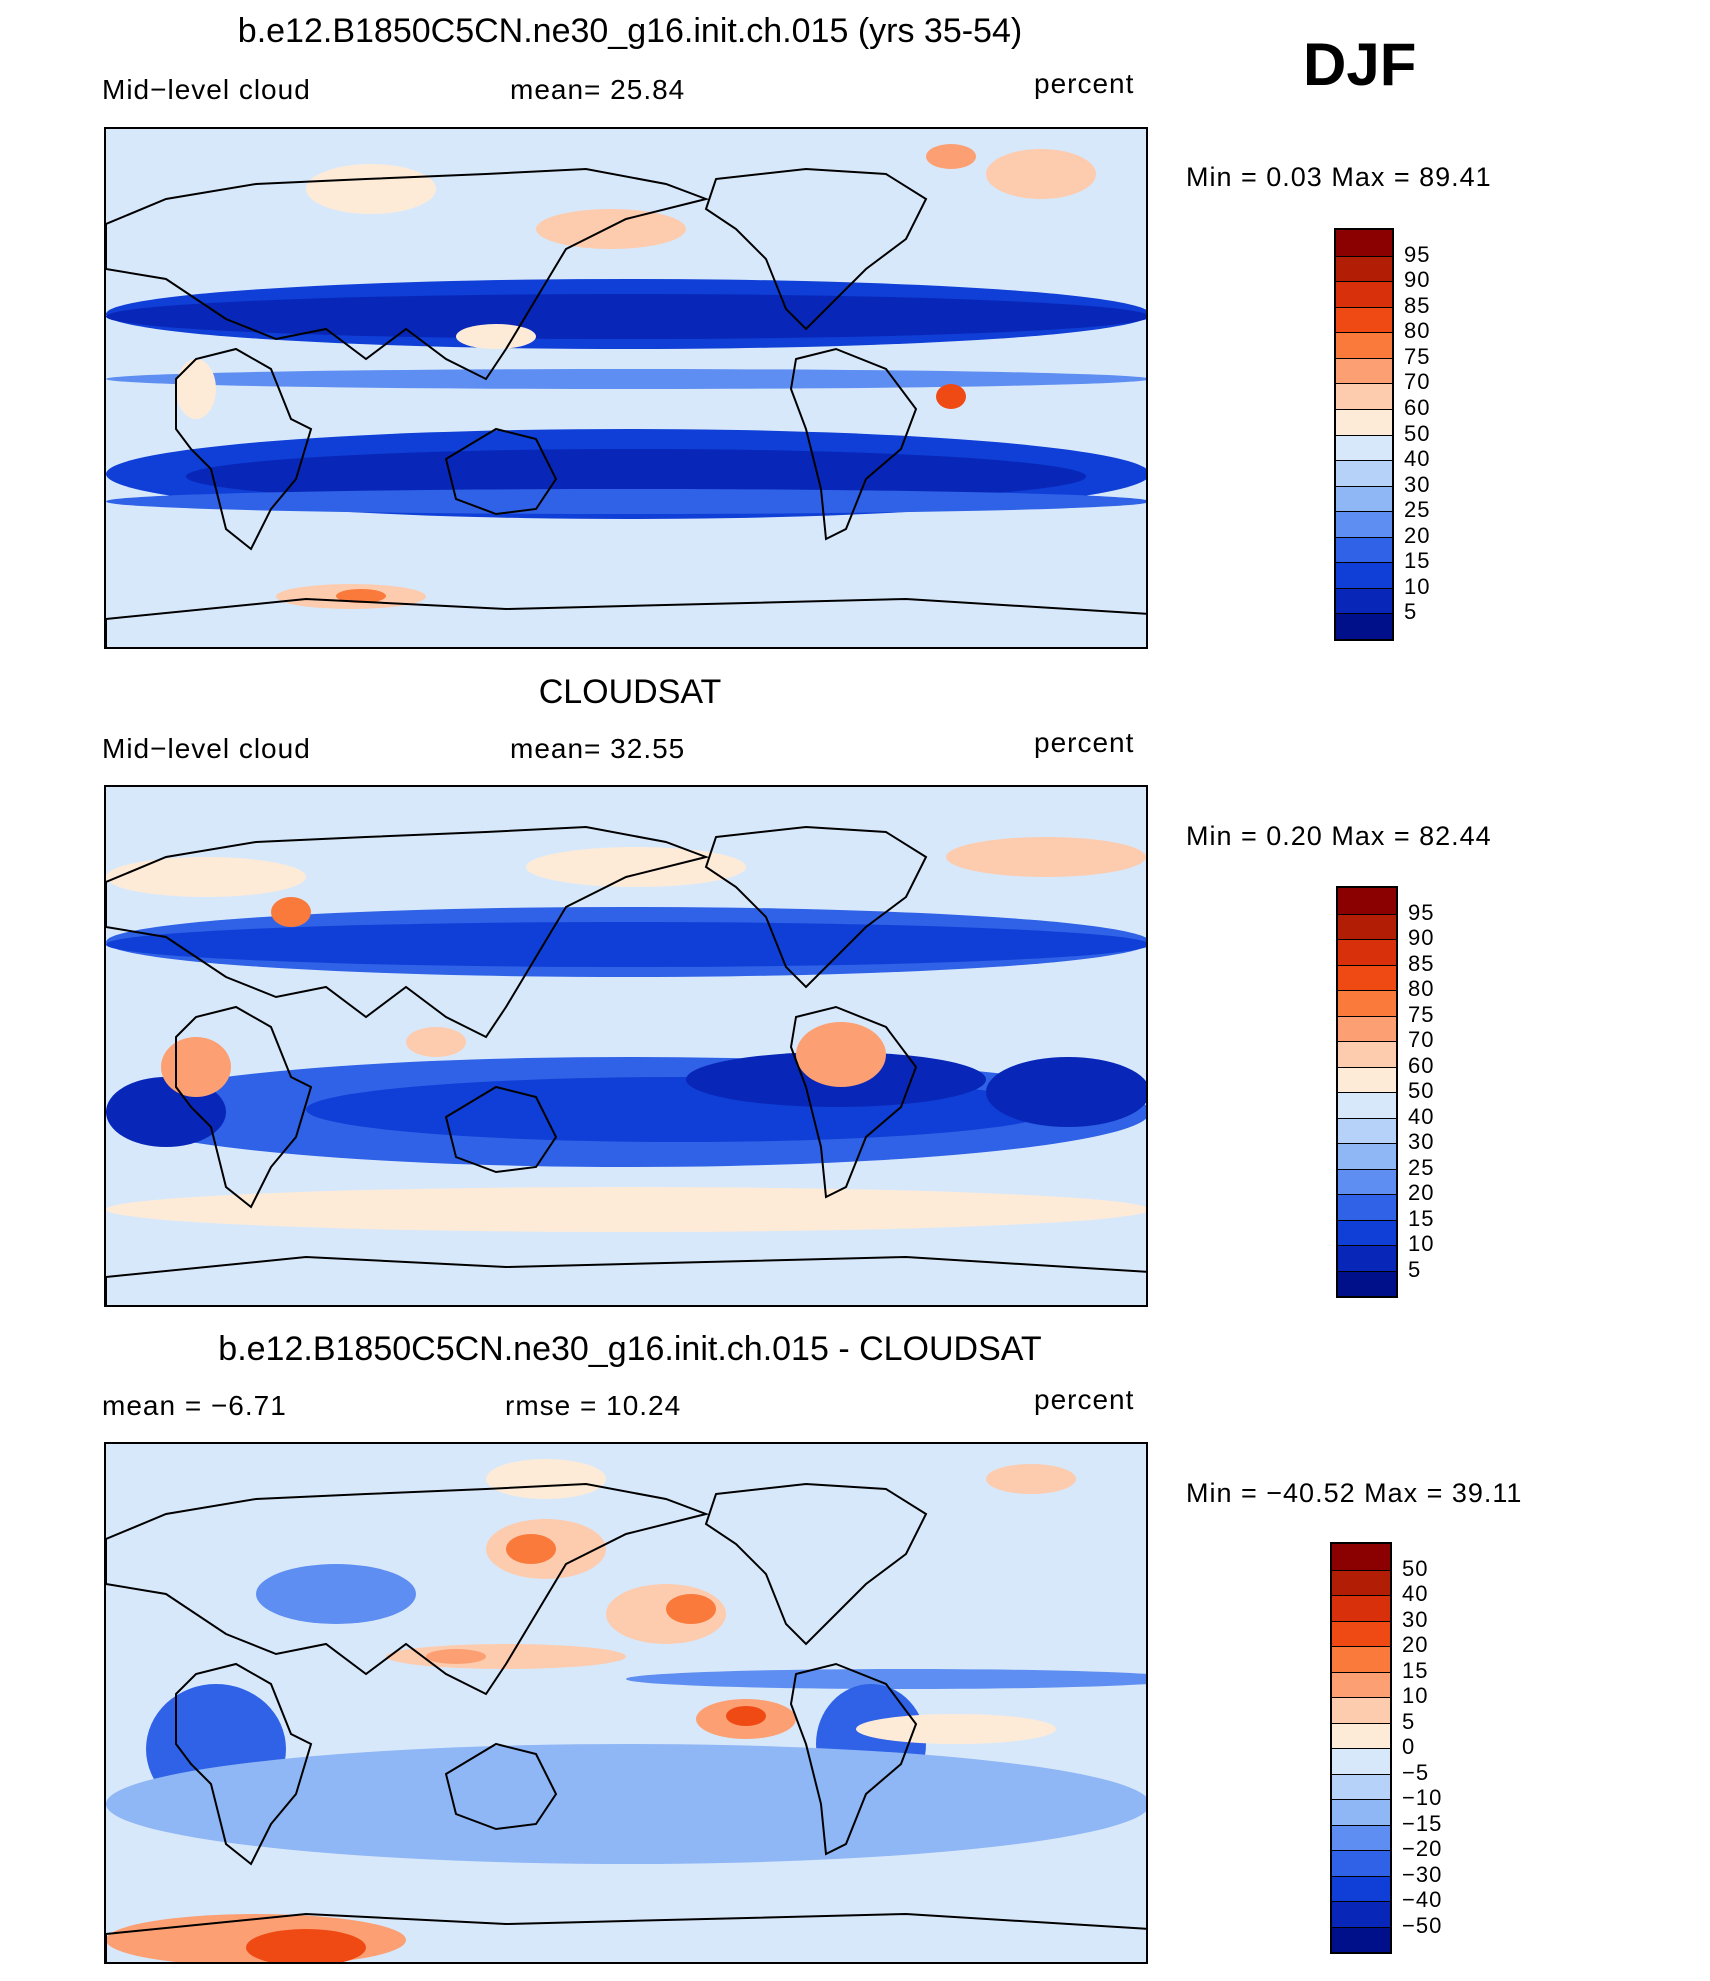 The height and width of the screenshot is (1981, 1710). I want to click on panel-2-mean: mean= 32.55, so click(598, 748).